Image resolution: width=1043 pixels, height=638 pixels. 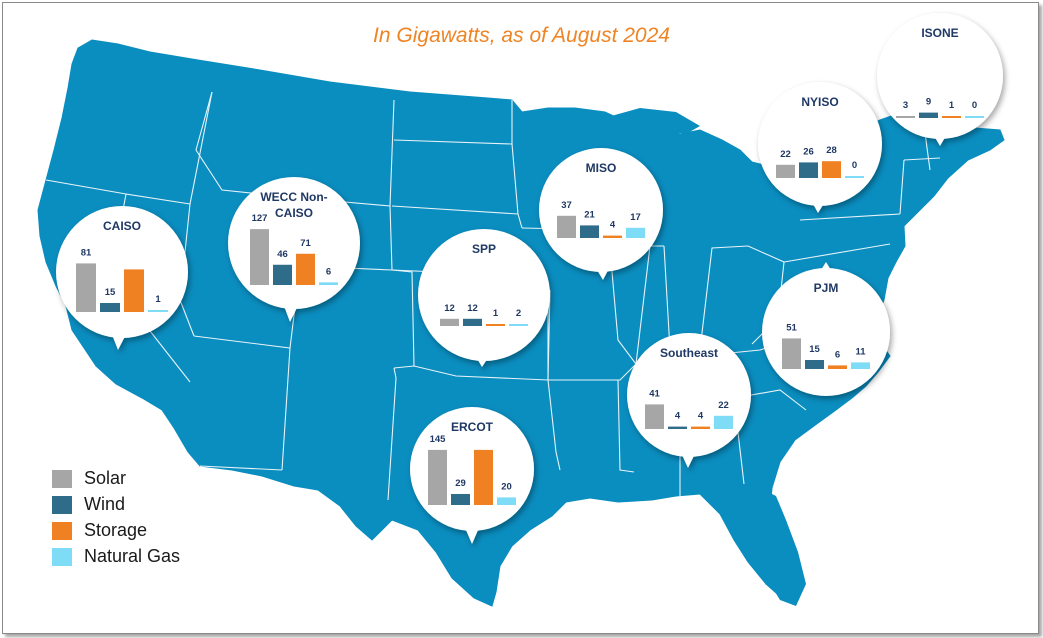 I want to click on legend-swatch-solar, so click(x=62, y=479).